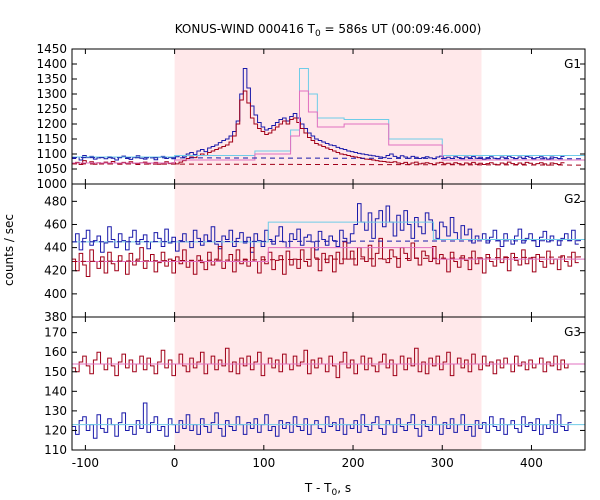 This screenshot has width=600, height=500. What do you see at coordinates (353, 463) in the screenshot?
I see `x-tick-label: 200` at bounding box center [353, 463].